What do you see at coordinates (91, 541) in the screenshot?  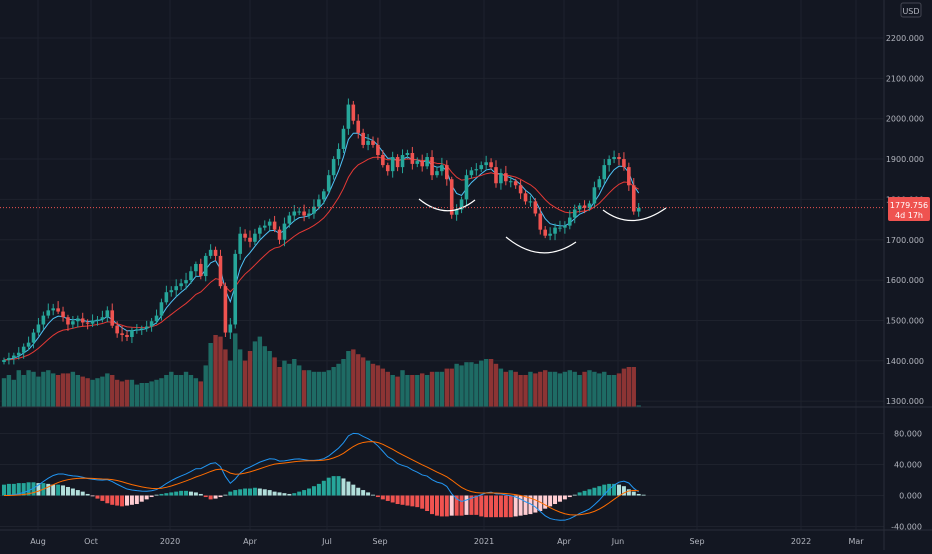 I see `x-tick-label: Oct` at bounding box center [91, 541].